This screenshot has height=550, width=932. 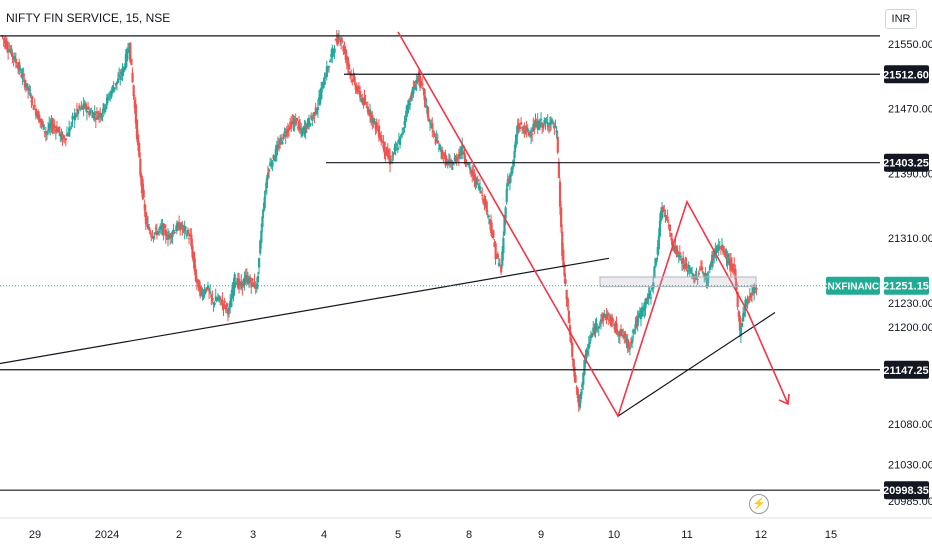 I want to click on rising-trendline, so click(x=696, y=364).